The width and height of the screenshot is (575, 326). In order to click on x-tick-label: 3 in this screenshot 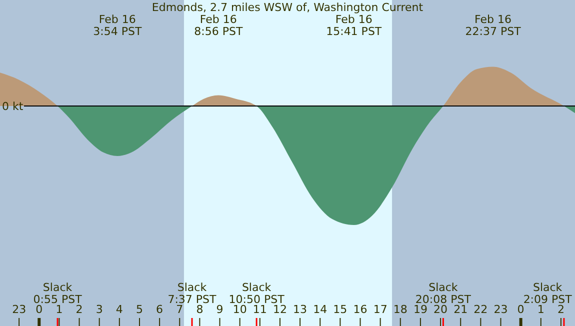, I will do `click(99, 309)`.